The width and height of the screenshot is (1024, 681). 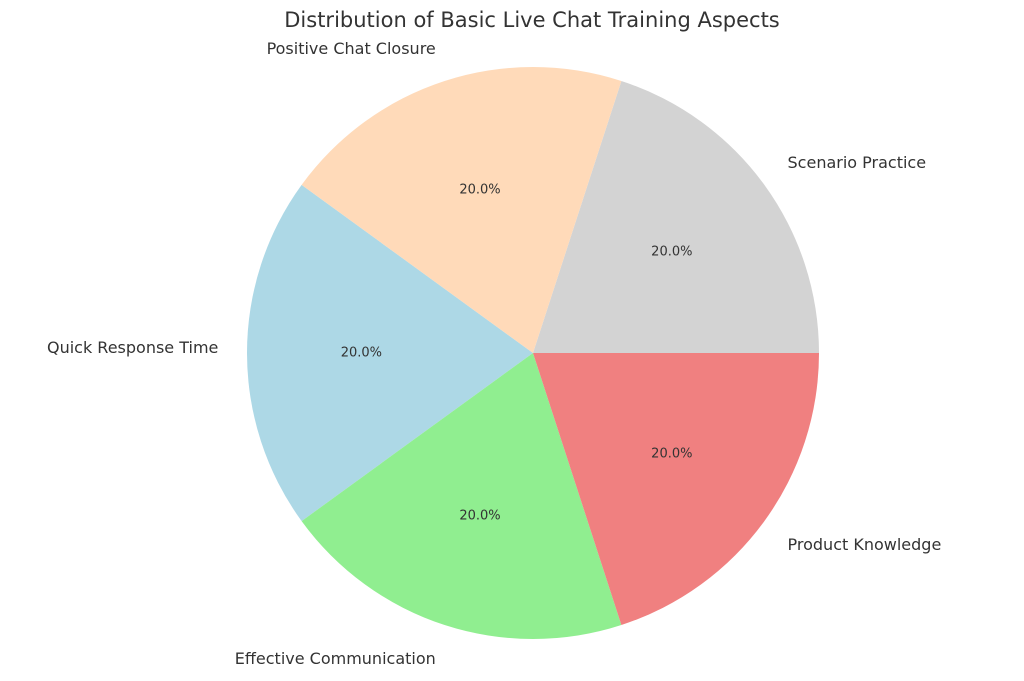 What do you see at coordinates (479, 516) in the screenshot?
I see `percent-label-effective-communication: 20.0%` at bounding box center [479, 516].